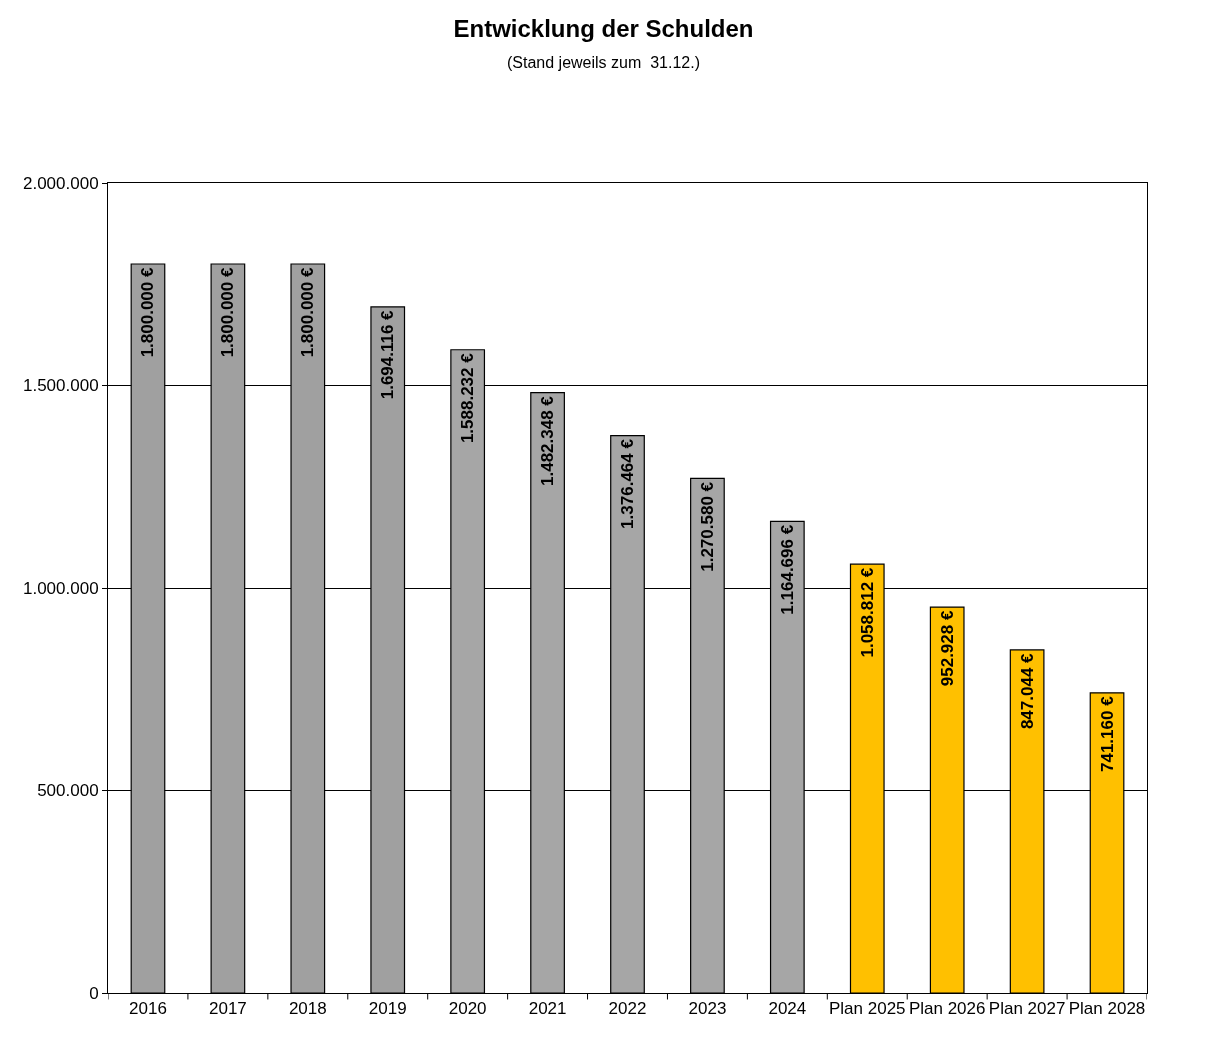  Describe the element at coordinates (707, 526) in the screenshot. I see `data-label: 1.270.580 €` at that location.